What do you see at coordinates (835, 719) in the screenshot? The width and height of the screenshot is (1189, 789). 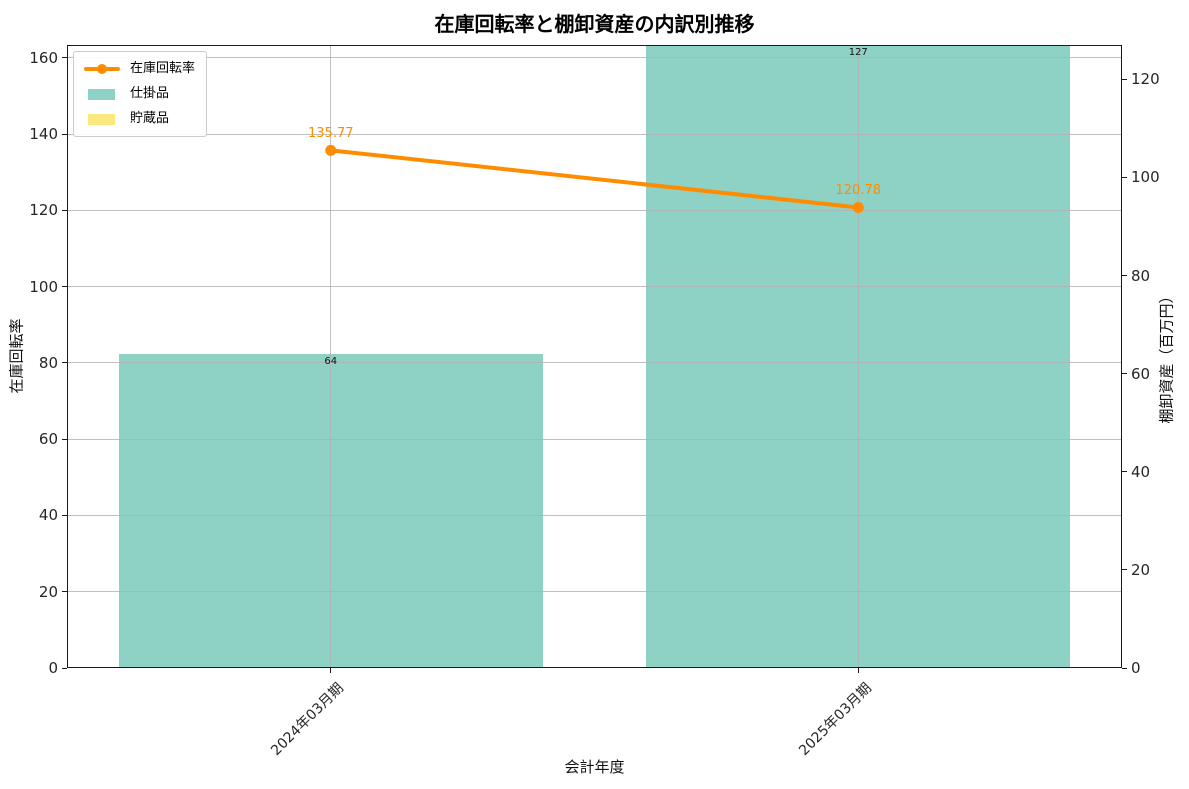 I see `x-tick-label: 2025年03月期` at bounding box center [835, 719].